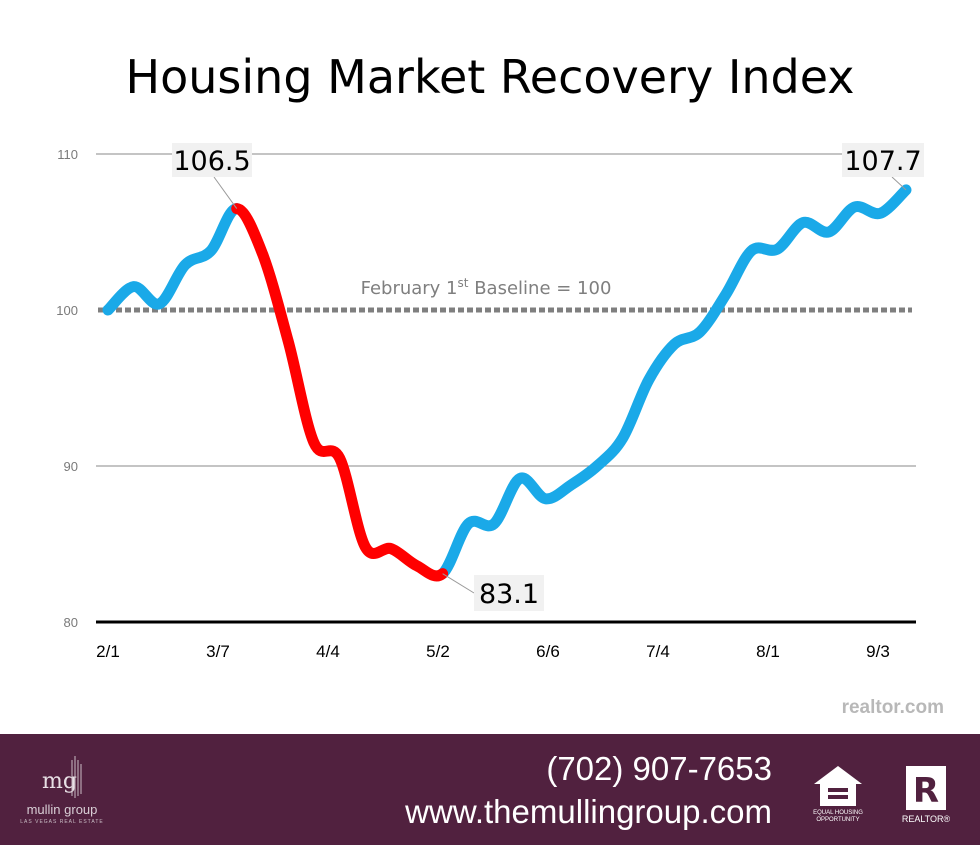 The width and height of the screenshot is (980, 845). I want to click on x-tick-label: 7/4, so click(658, 651).